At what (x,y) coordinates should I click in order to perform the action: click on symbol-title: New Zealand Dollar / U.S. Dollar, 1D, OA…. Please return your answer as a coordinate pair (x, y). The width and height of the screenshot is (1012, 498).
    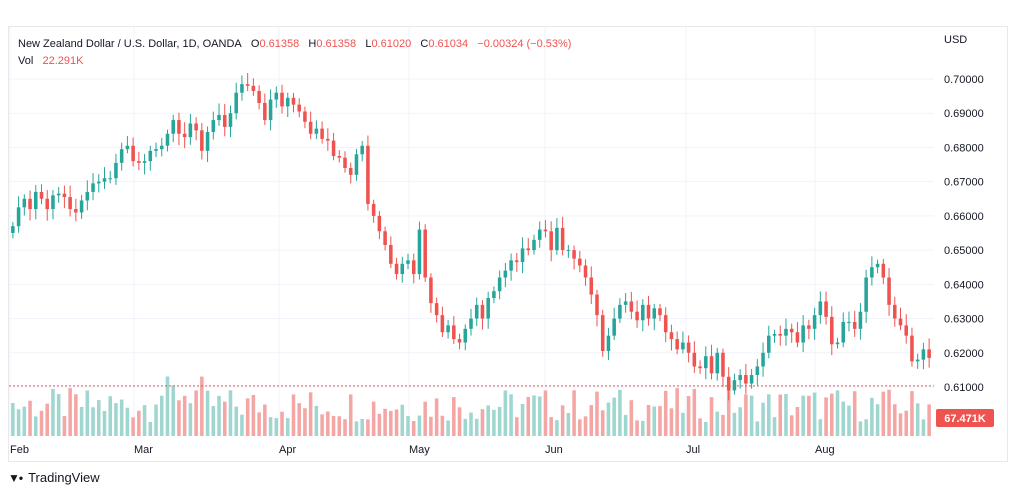
    Looking at the image, I should click on (130, 44).